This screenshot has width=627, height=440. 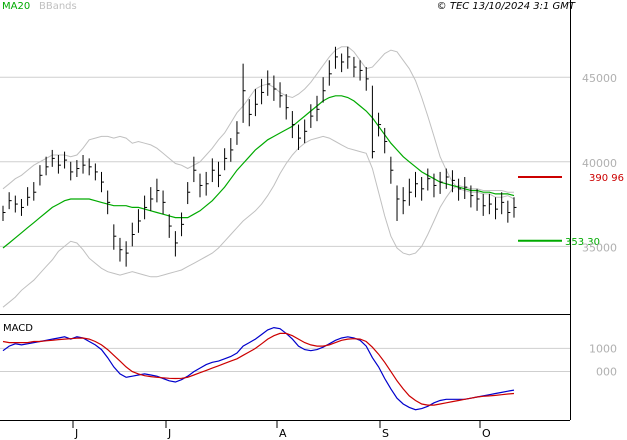 I want to click on legend-bbands: BBands, so click(x=58, y=6).